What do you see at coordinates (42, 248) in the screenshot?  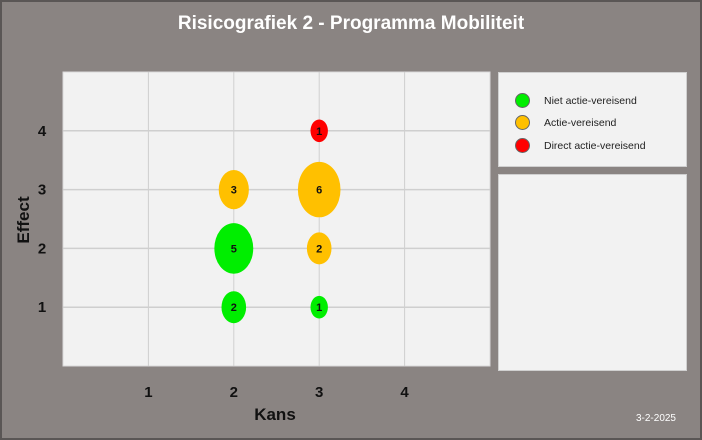 I see `y-tick-label: 2` at bounding box center [42, 248].